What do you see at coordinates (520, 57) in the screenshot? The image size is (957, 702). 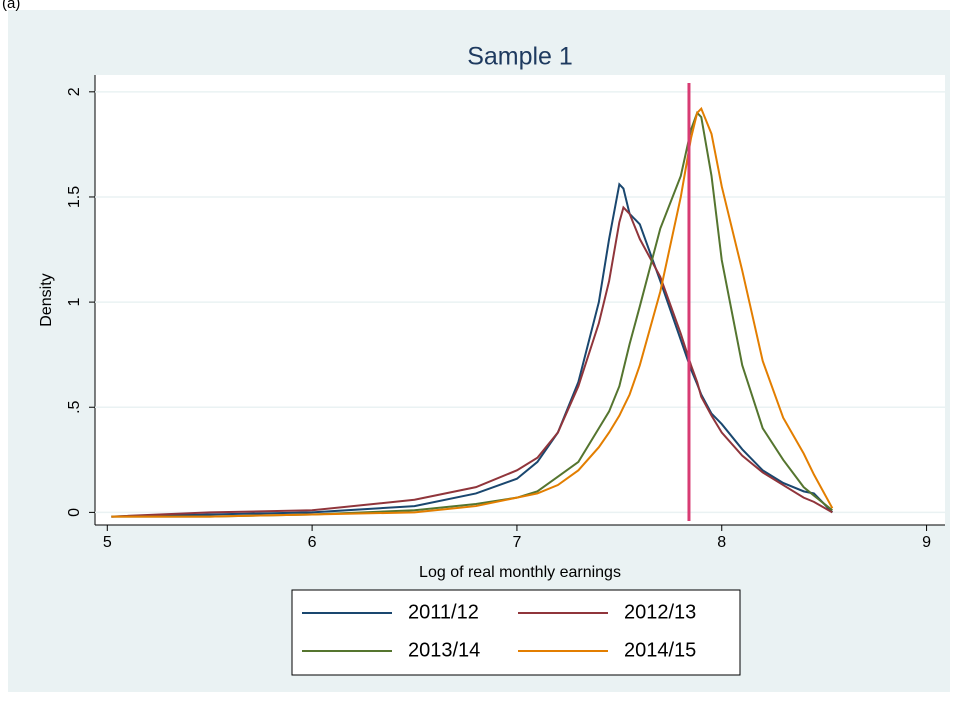 I see `chart-title: Sample 1` at bounding box center [520, 57].